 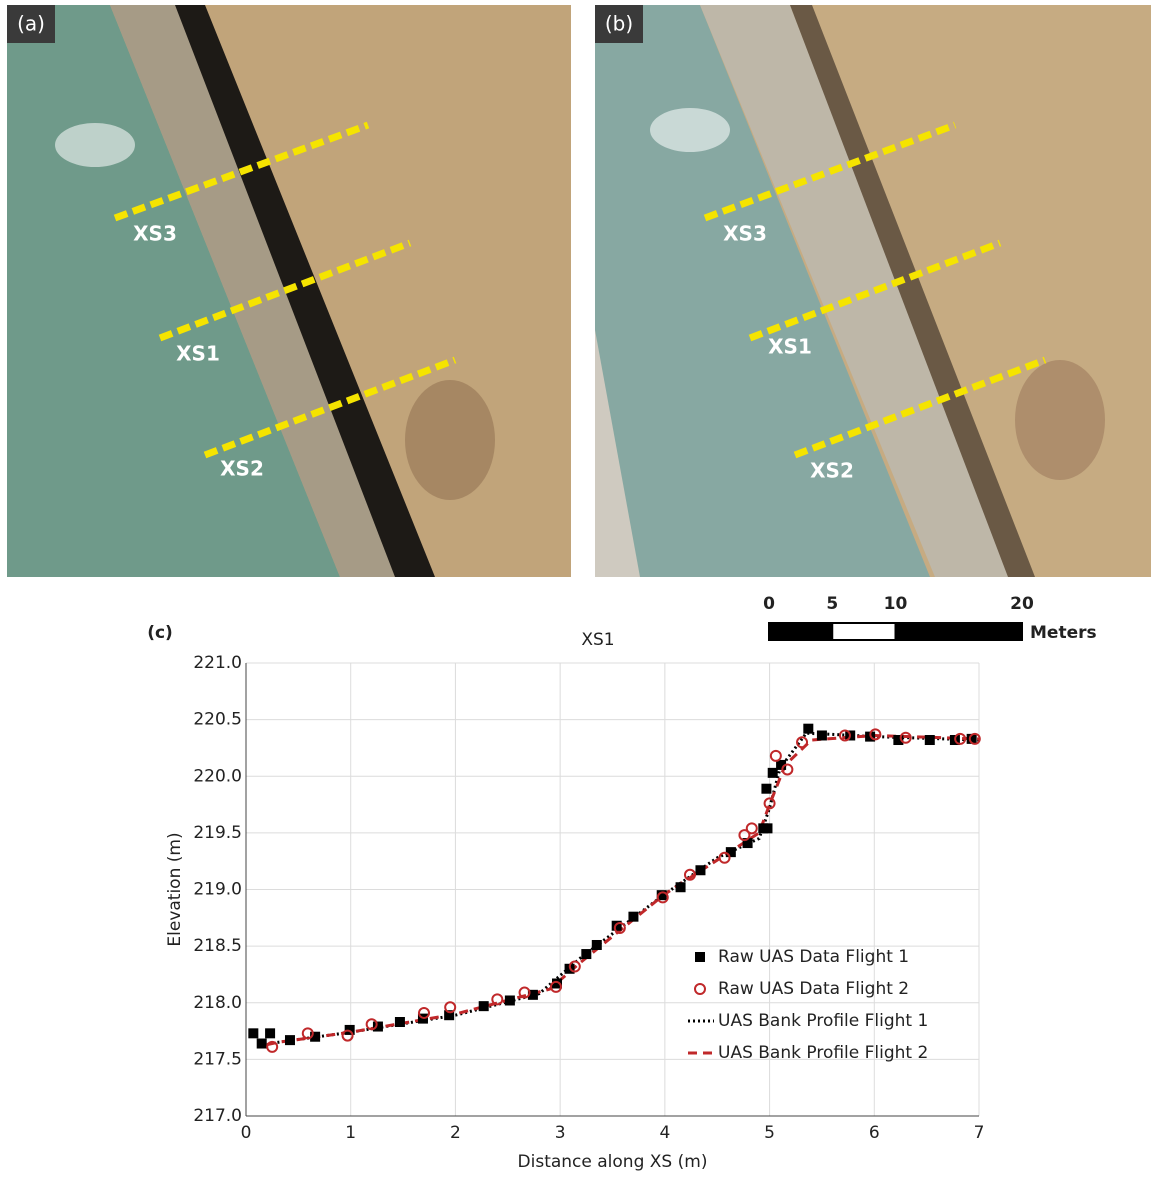 I want to click on x-tick-label: 5, so click(x=769, y=1133).